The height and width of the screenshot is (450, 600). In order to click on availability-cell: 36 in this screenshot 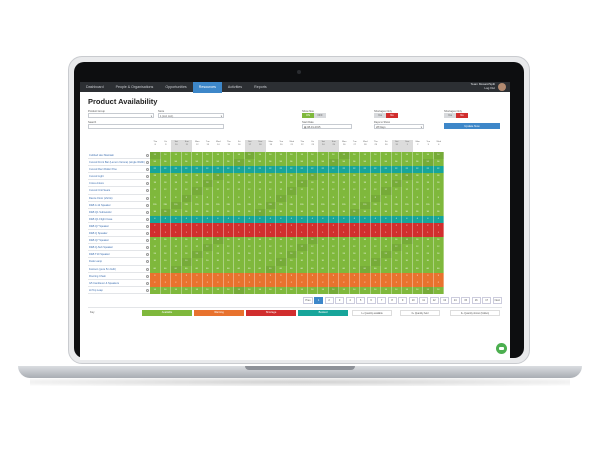, I will do `click(417, 212)`.